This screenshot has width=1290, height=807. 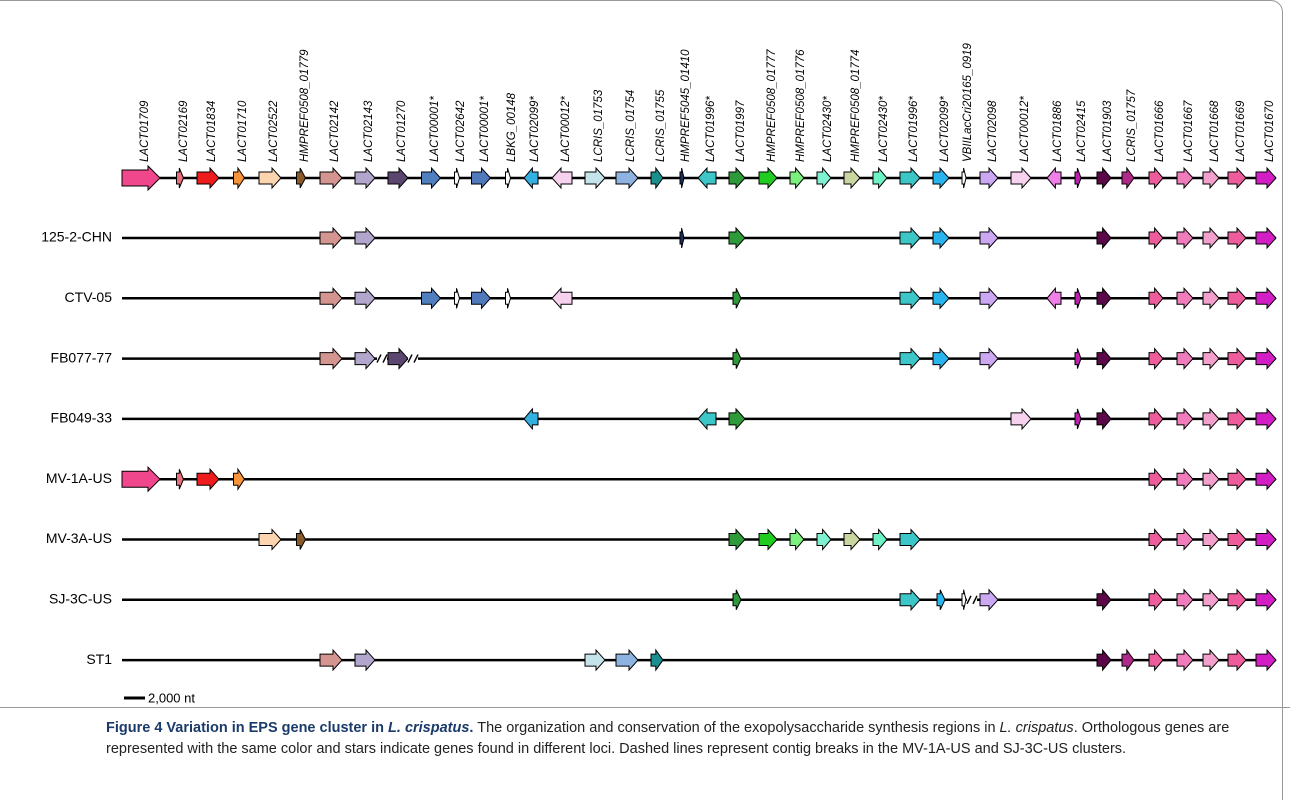 I want to click on caption-rule, so click(x=645, y=707).